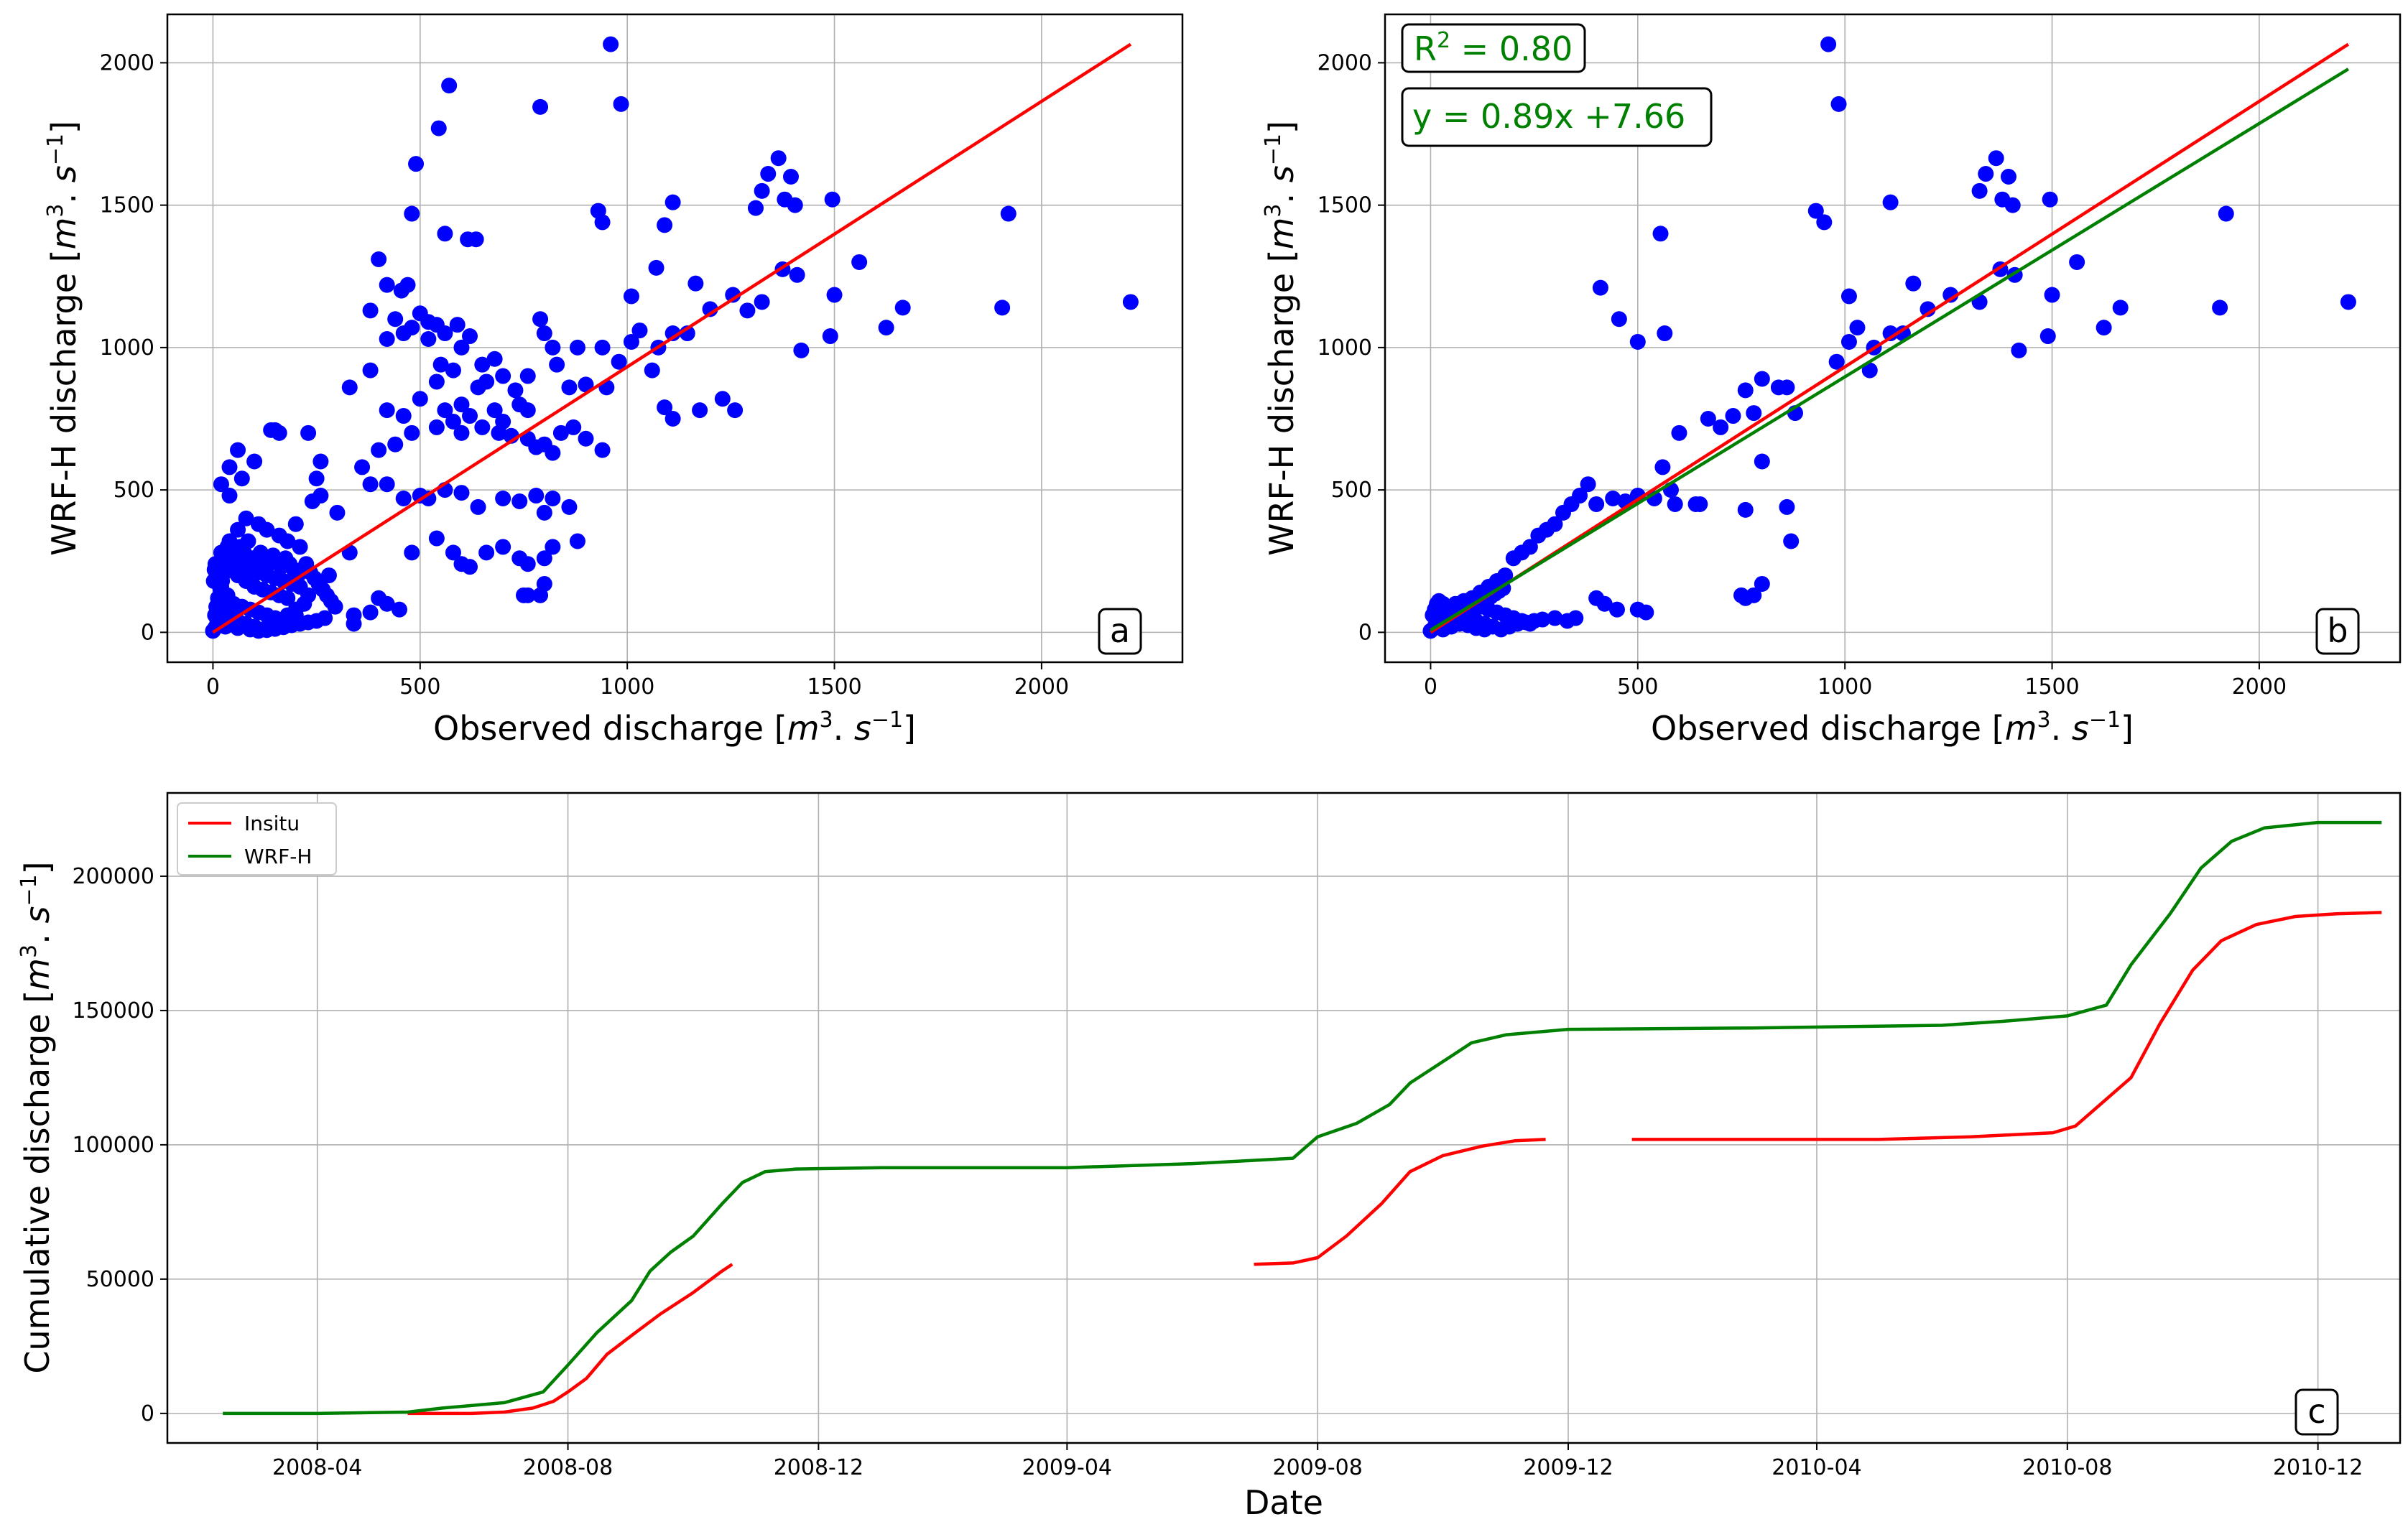 This screenshot has height=1527, width=2408. What do you see at coordinates (317, 1468) in the screenshot?
I see `panel-c-xtick-label: 2008-04` at bounding box center [317, 1468].